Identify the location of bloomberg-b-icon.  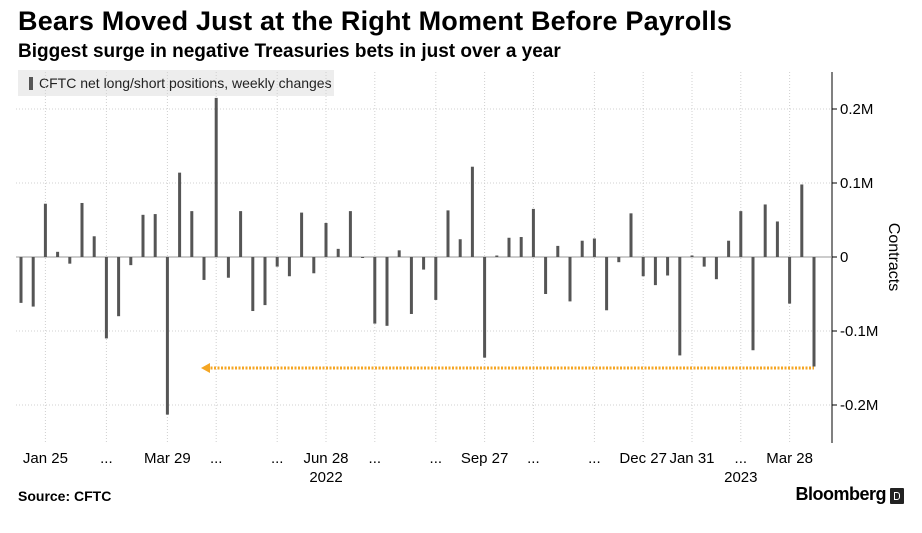
(897, 496).